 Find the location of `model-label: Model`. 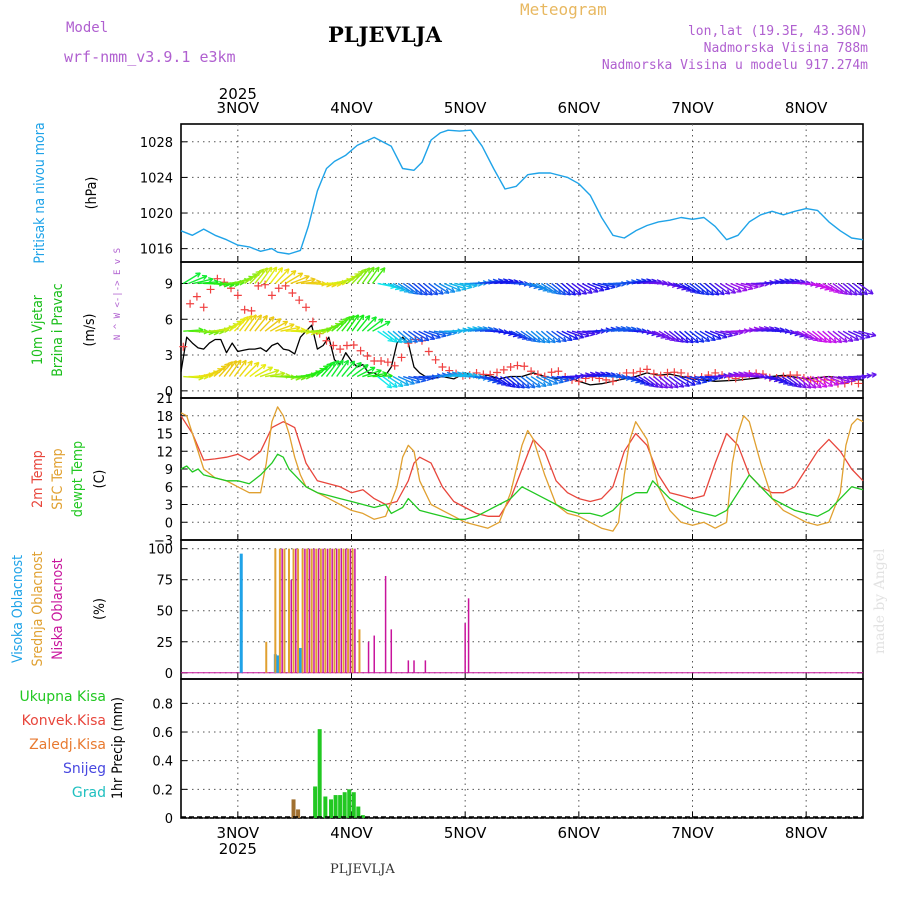

model-label: Model is located at coordinates (87, 28).